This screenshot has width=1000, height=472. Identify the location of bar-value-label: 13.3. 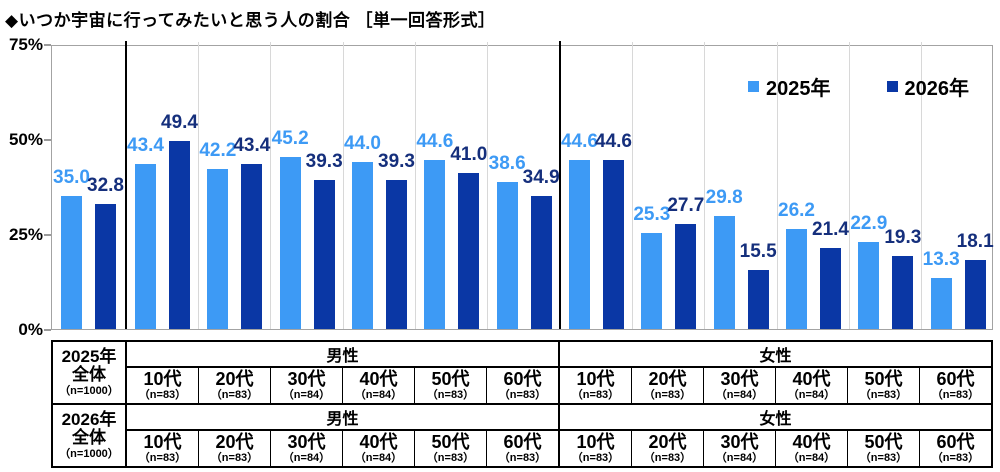
(941, 260).